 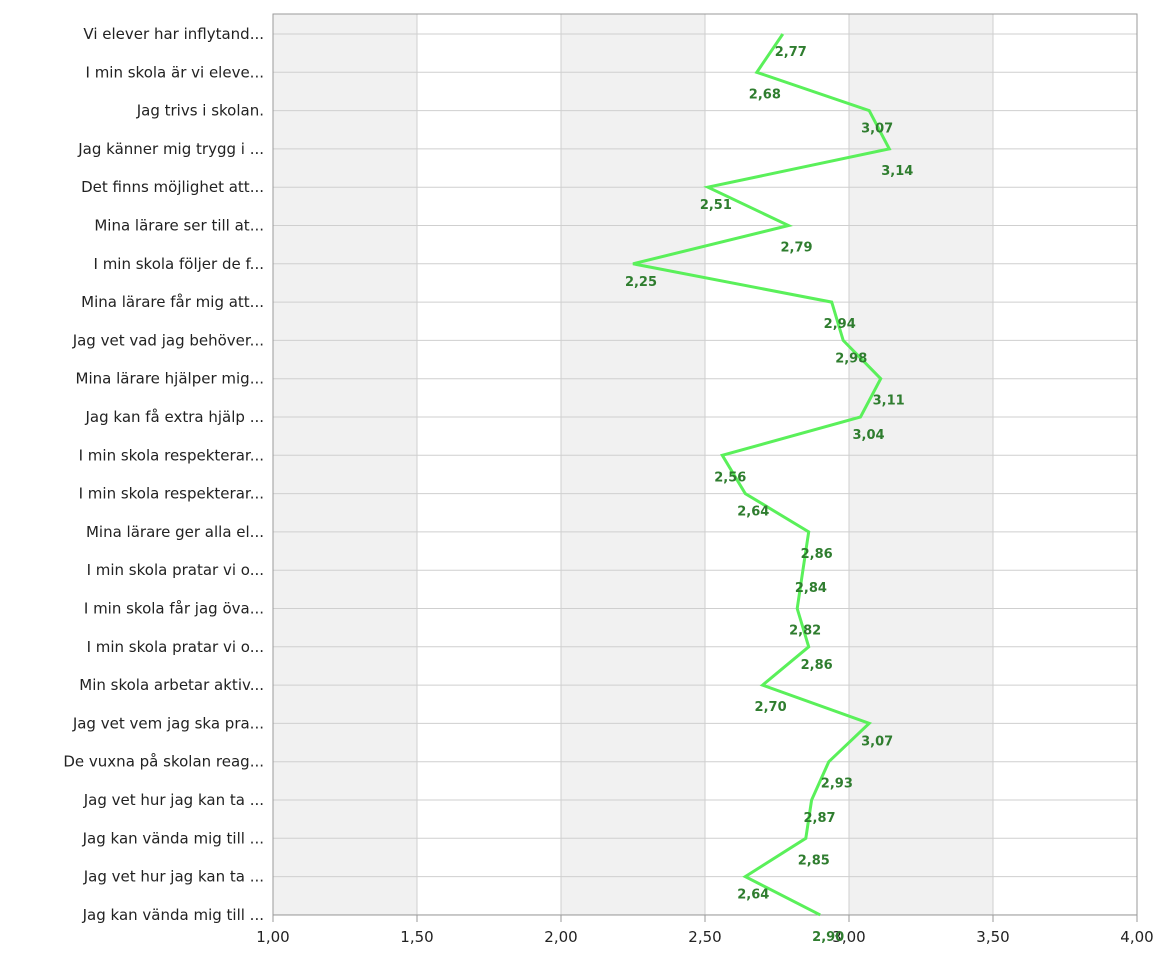 I want to click on data-label: 2,85, so click(x=814, y=860).